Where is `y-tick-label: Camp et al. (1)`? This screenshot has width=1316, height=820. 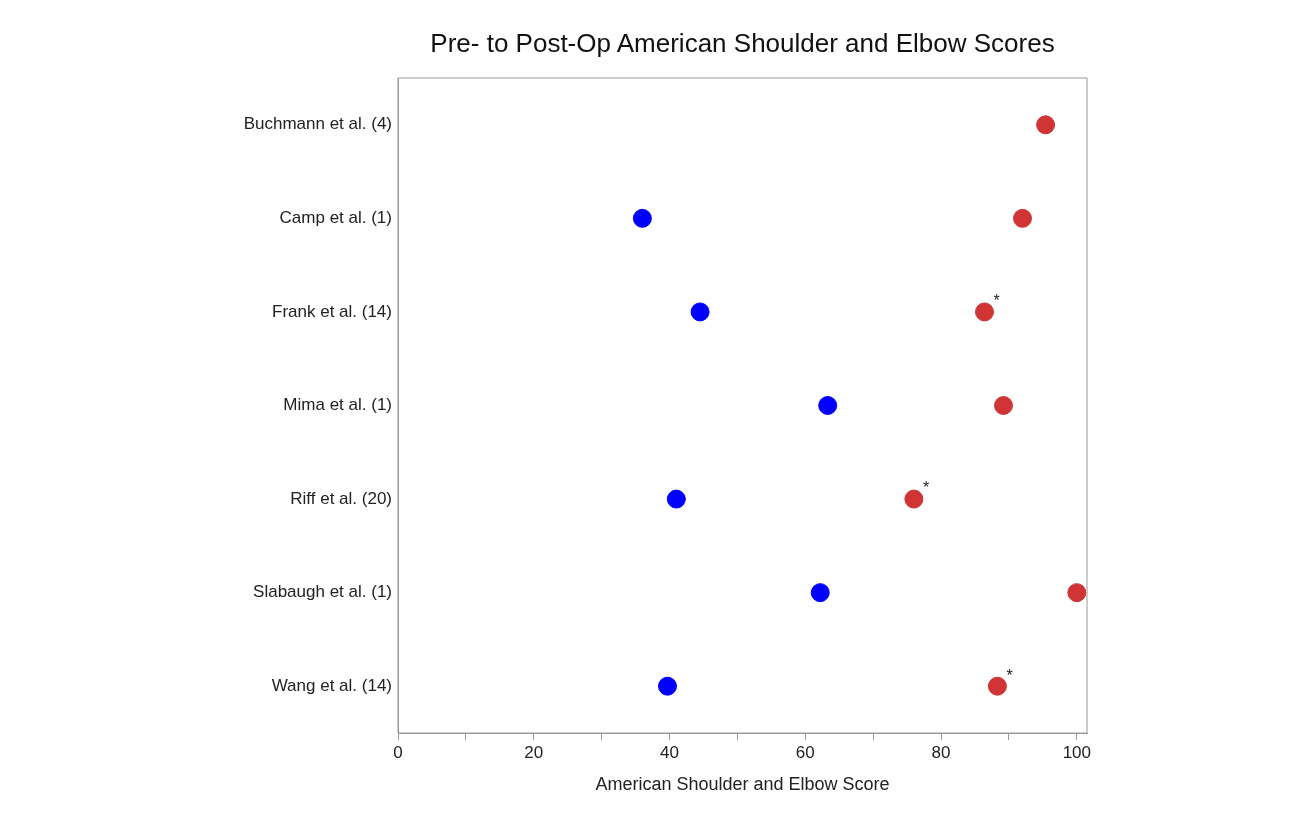
y-tick-label: Camp et al. (1) is located at coordinates (335, 218).